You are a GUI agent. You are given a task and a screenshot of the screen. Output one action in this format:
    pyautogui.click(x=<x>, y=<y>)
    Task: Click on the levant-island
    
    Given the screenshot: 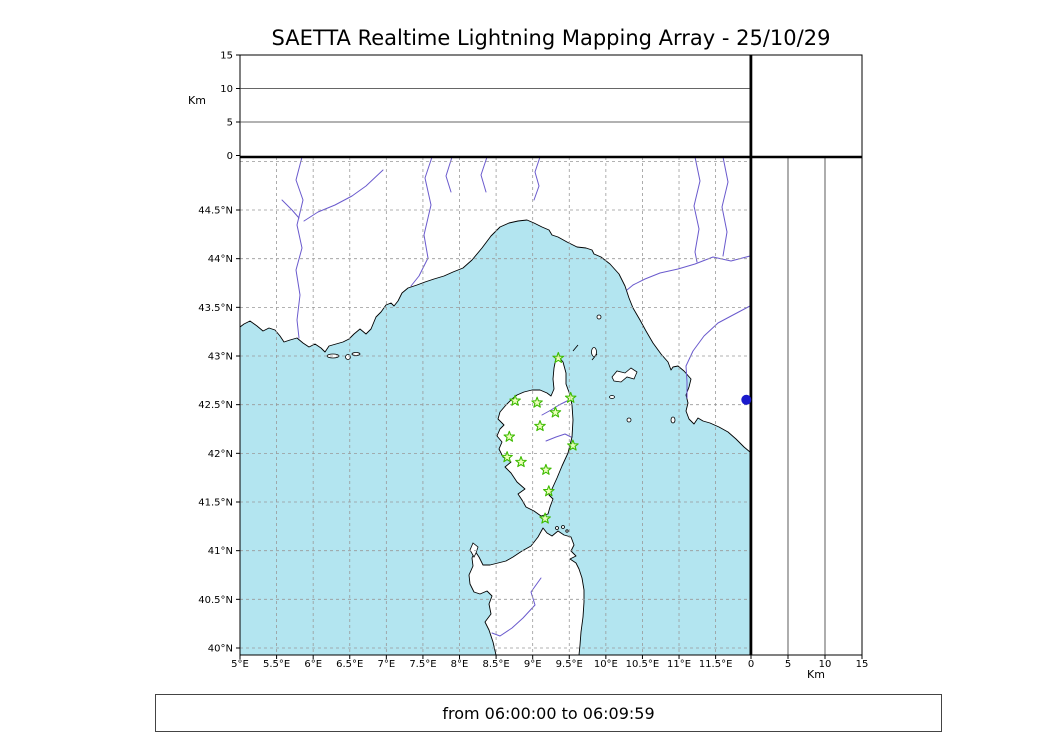 What is the action you would take?
    pyautogui.click(x=356, y=354)
    